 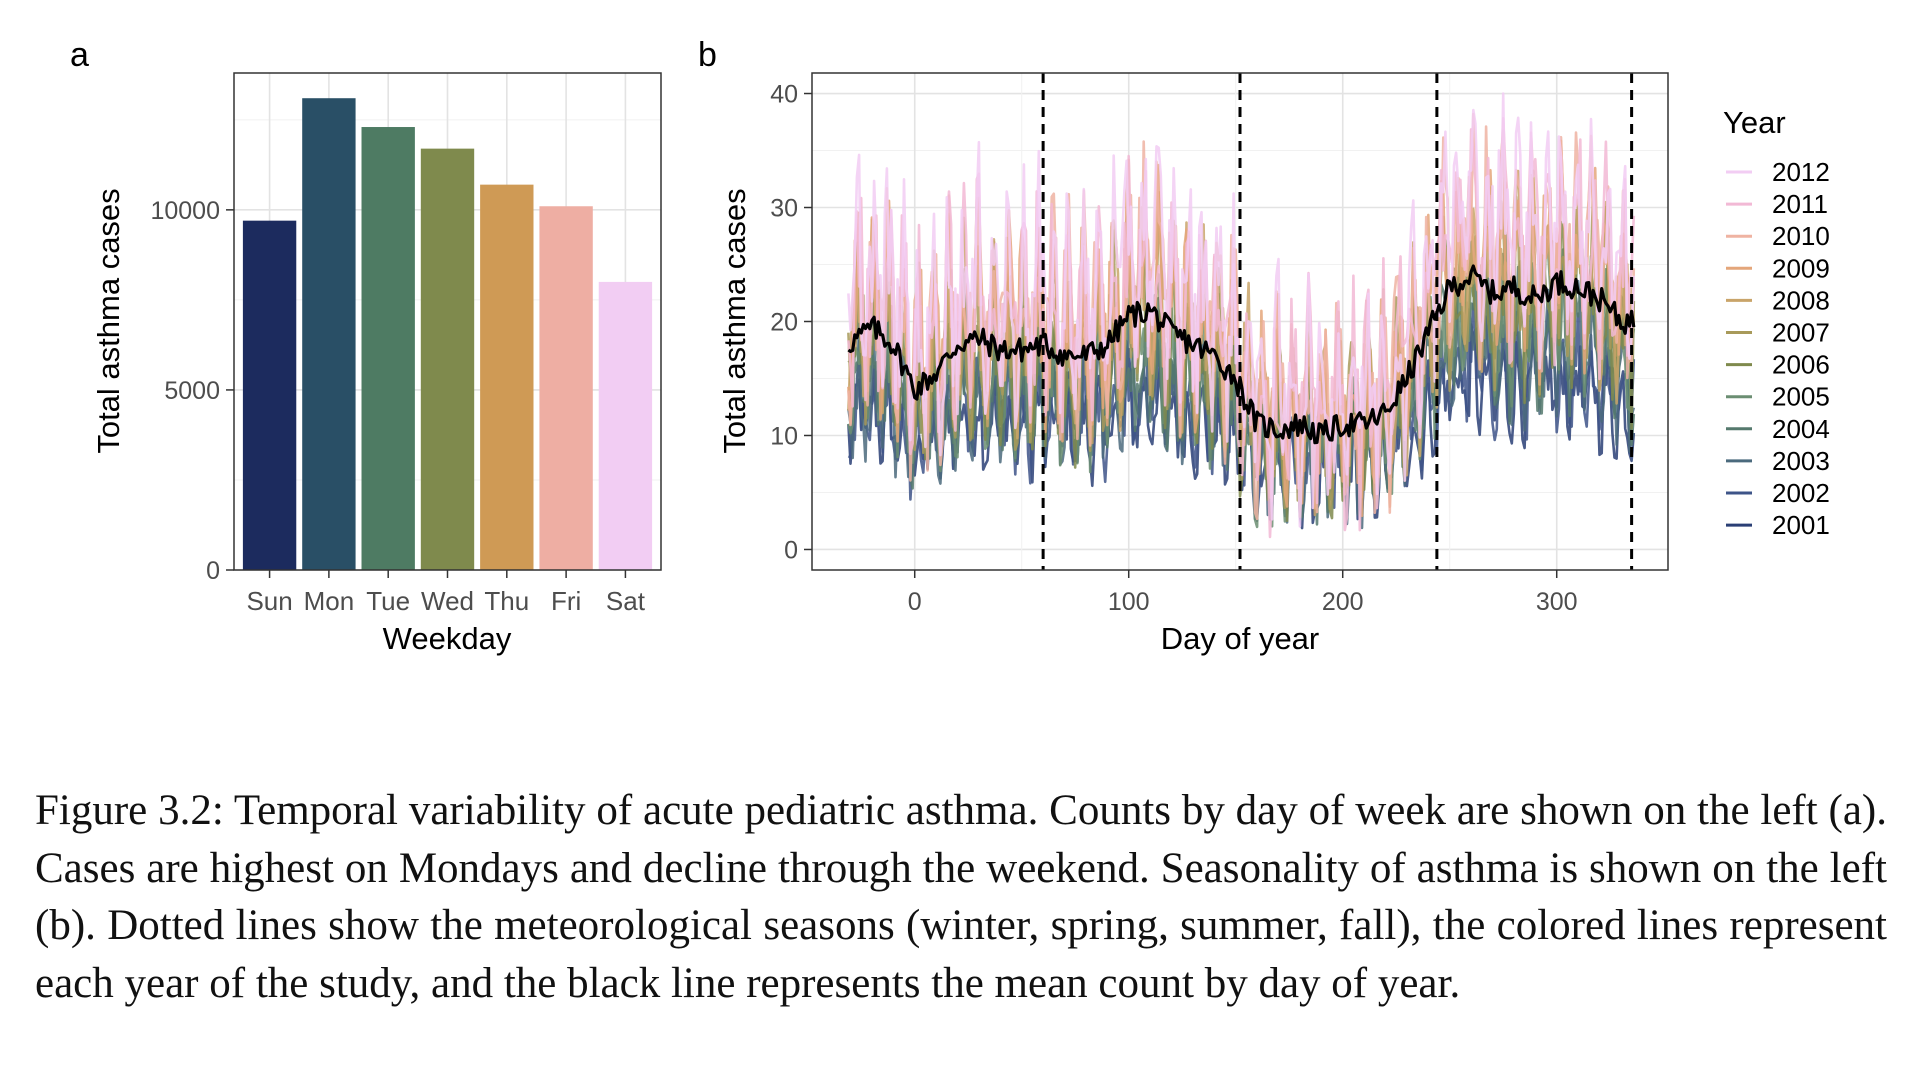 What do you see at coordinates (1801, 268) in the screenshot?
I see `legend-label-2009: 2009` at bounding box center [1801, 268].